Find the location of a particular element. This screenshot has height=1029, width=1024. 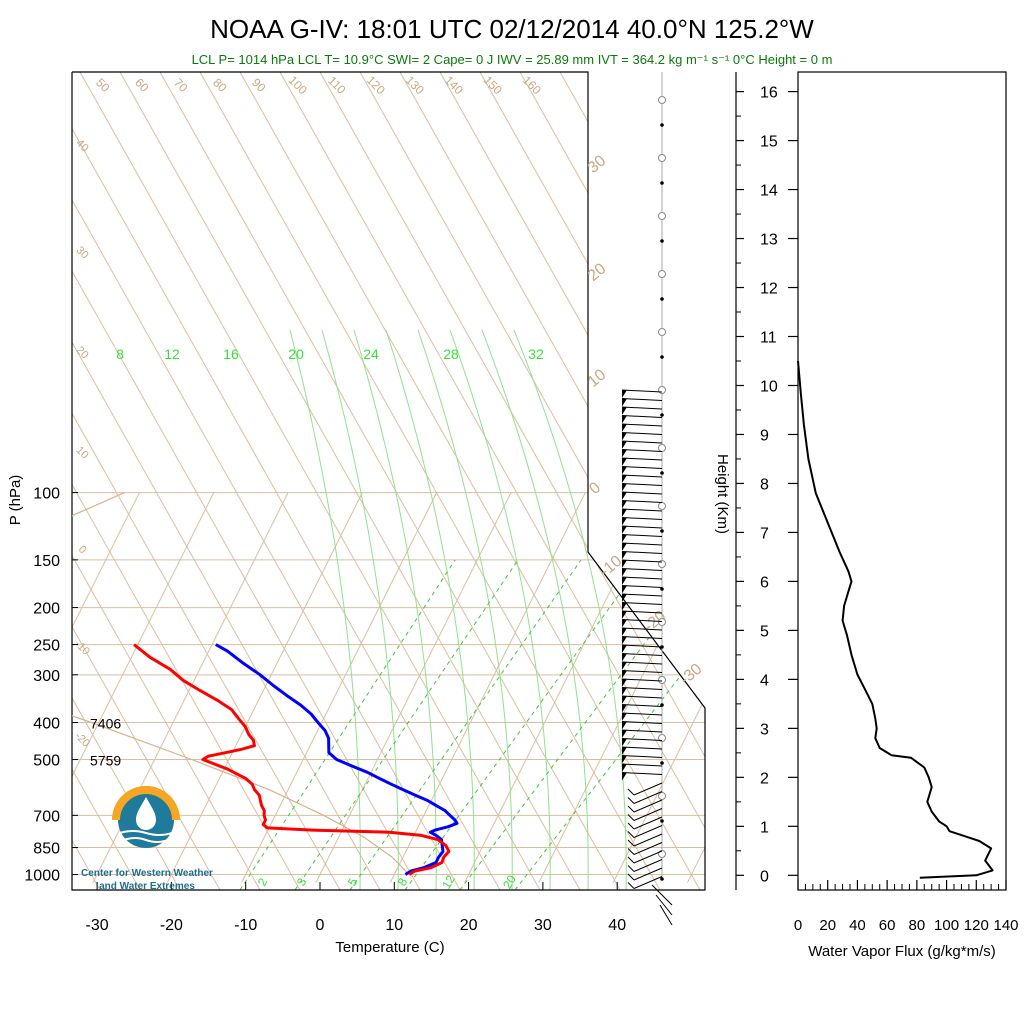

height-tick-label: 1 is located at coordinates (764, 827).